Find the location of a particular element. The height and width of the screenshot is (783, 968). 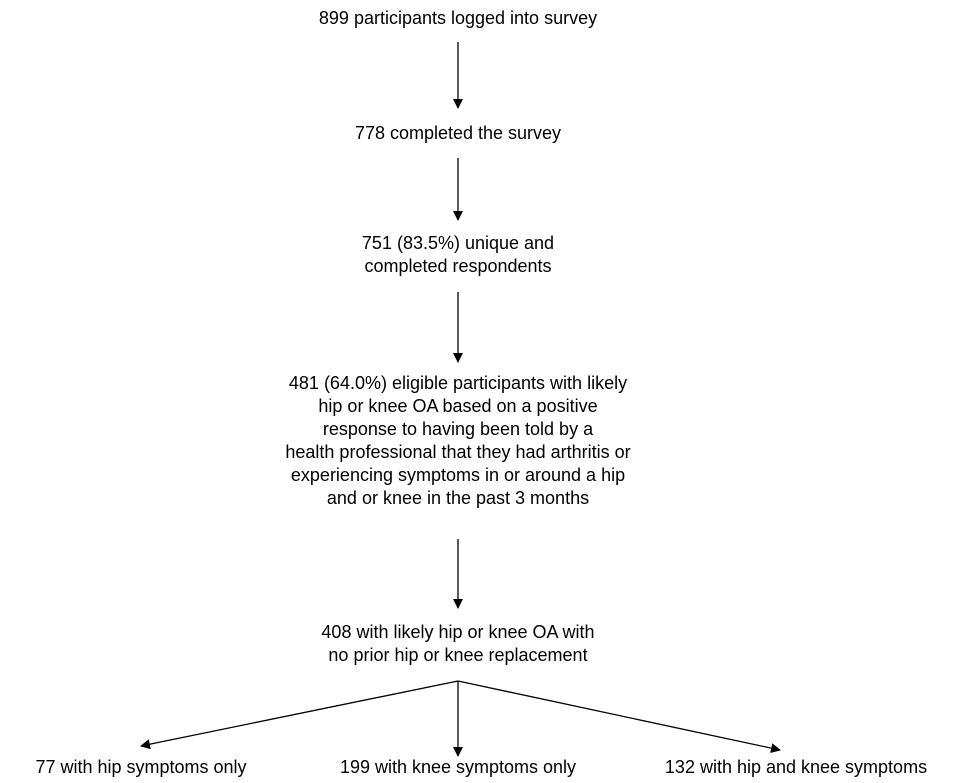

outcome-hip-and-knee-label: 132 with hip and knee symptoms is located at coordinates (796, 767).